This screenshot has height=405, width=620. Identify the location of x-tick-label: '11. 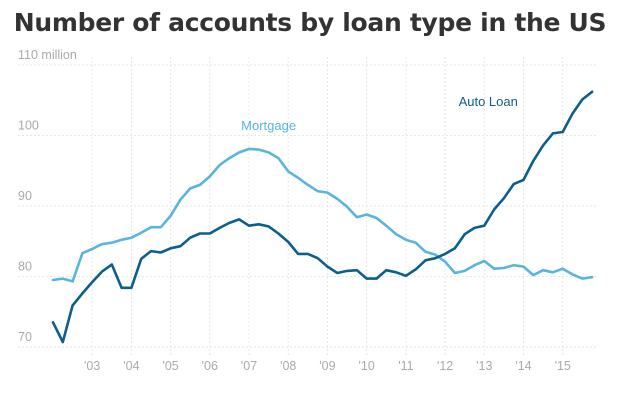
(405, 366).